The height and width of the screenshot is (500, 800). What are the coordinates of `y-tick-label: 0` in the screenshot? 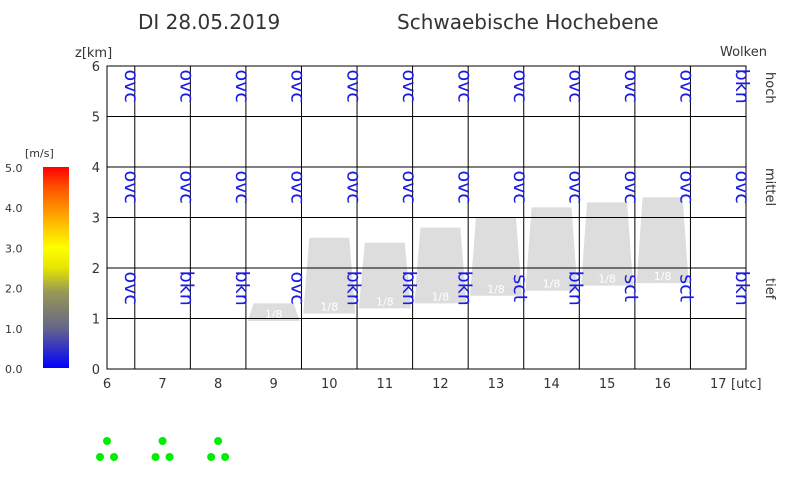 It's located at (96, 370).